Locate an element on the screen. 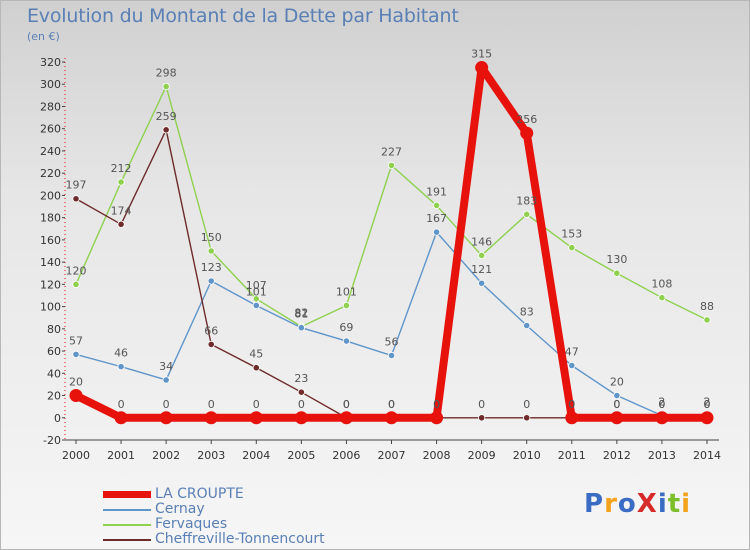 This screenshot has width=750, height=550. data-label: 212 is located at coordinates (121, 168).